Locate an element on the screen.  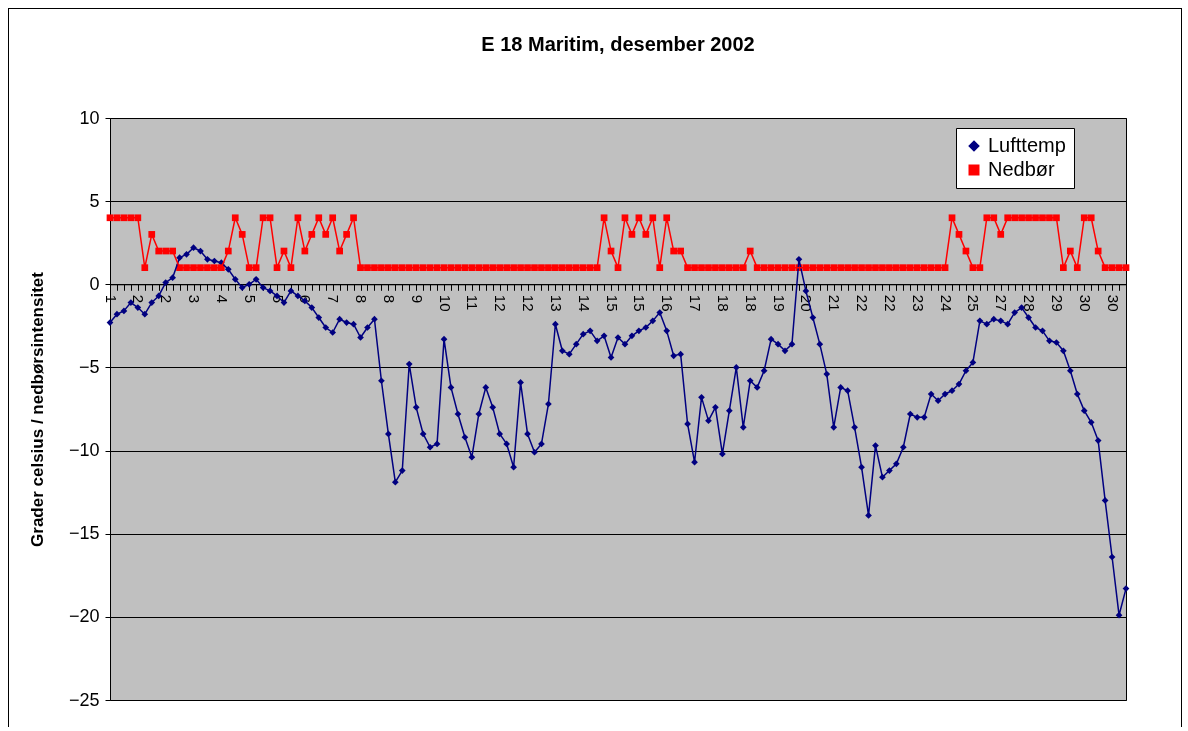
x-tick-label: 16 is located at coordinates (668, 303).